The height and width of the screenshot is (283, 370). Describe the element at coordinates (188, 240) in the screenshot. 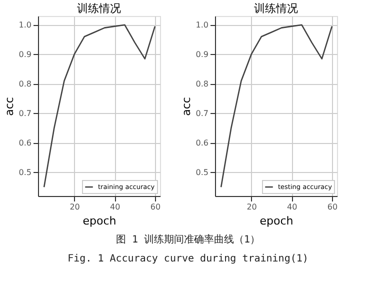

I see `caption: 图 1 训练期间准确率曲线（1）` at that location.